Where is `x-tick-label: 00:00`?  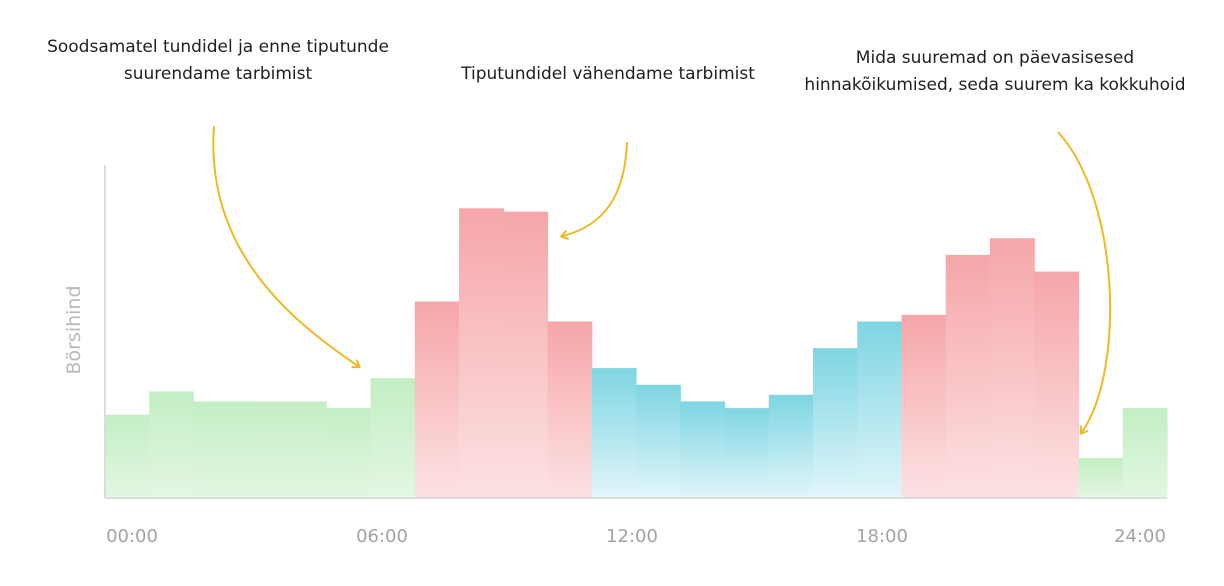
x-tick-label: 00:00 is located at coordinates (132, 536).